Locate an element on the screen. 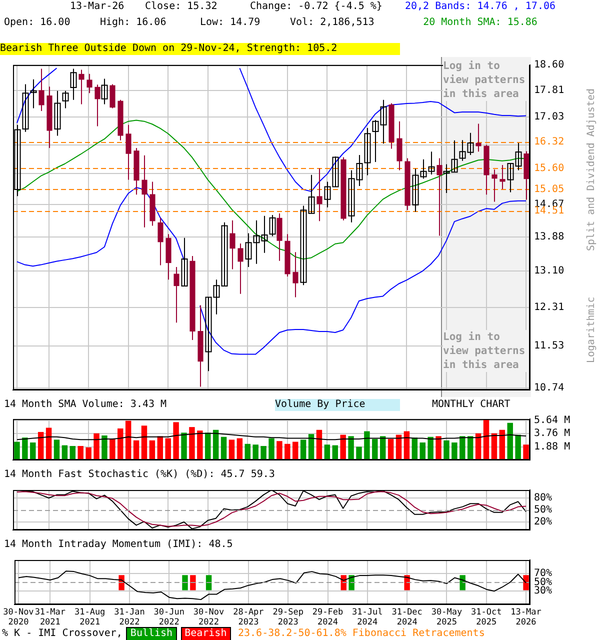 The height and width of the screenshot is (640, 600). text: 23.6-38.2-50-61.8% Fibonacci Retracements is located at coordinates (361, 634).